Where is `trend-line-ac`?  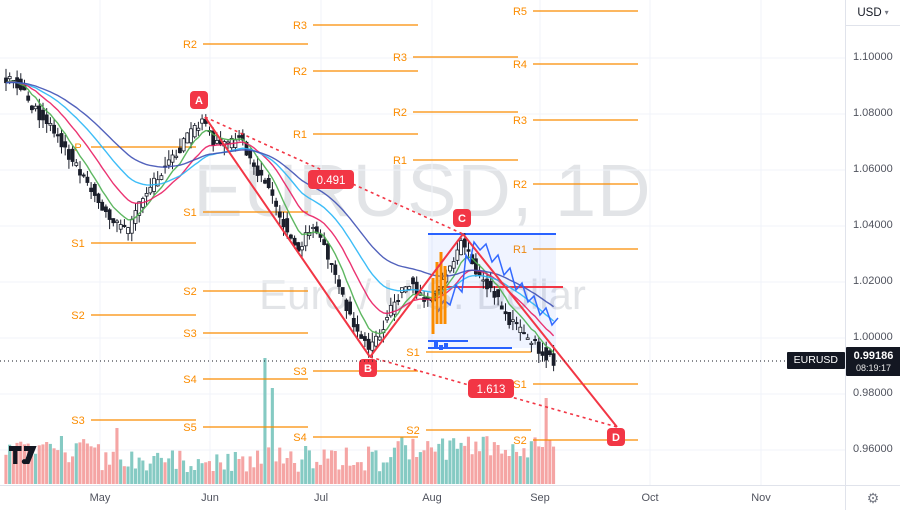
trend-line-ac is located at coordinates (334, 175).